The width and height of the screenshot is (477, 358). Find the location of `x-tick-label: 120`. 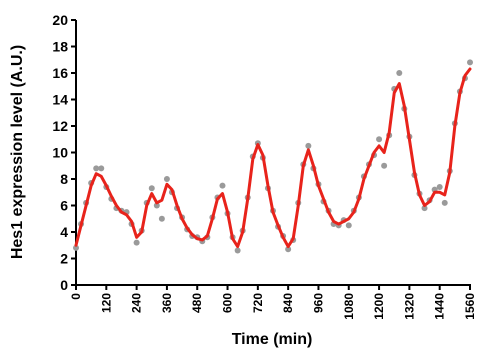

x-tick-label: 120 is located at coordinates (106, 303).